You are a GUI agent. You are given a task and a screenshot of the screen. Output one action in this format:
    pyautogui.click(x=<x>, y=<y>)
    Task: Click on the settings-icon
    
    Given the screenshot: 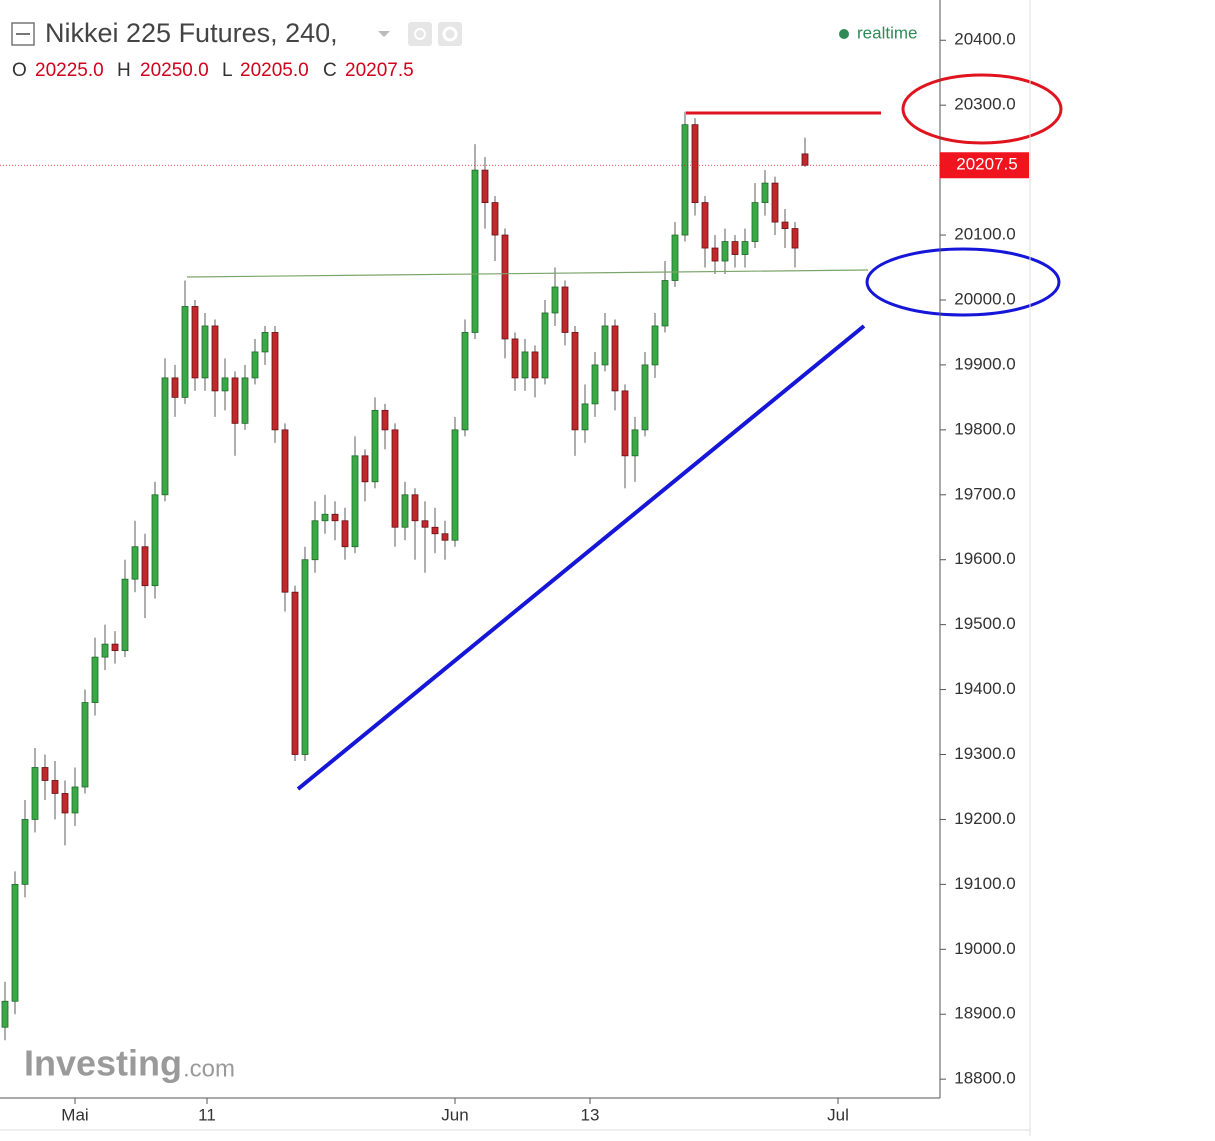 What is the action you would take?
    pyautogui.click(x=450, y=34)
    